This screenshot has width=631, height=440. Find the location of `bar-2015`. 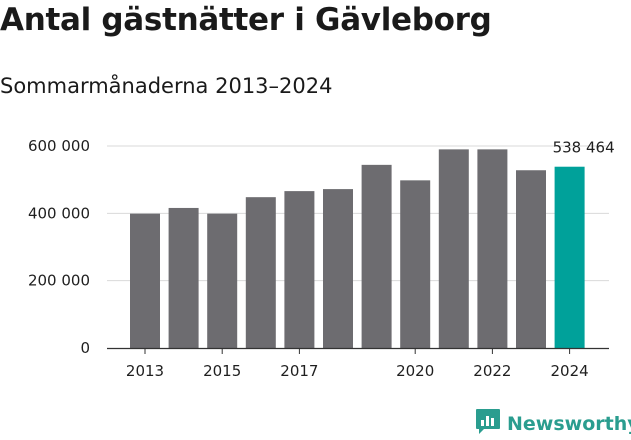

bar-2015 is located at coordinates (222, 280).